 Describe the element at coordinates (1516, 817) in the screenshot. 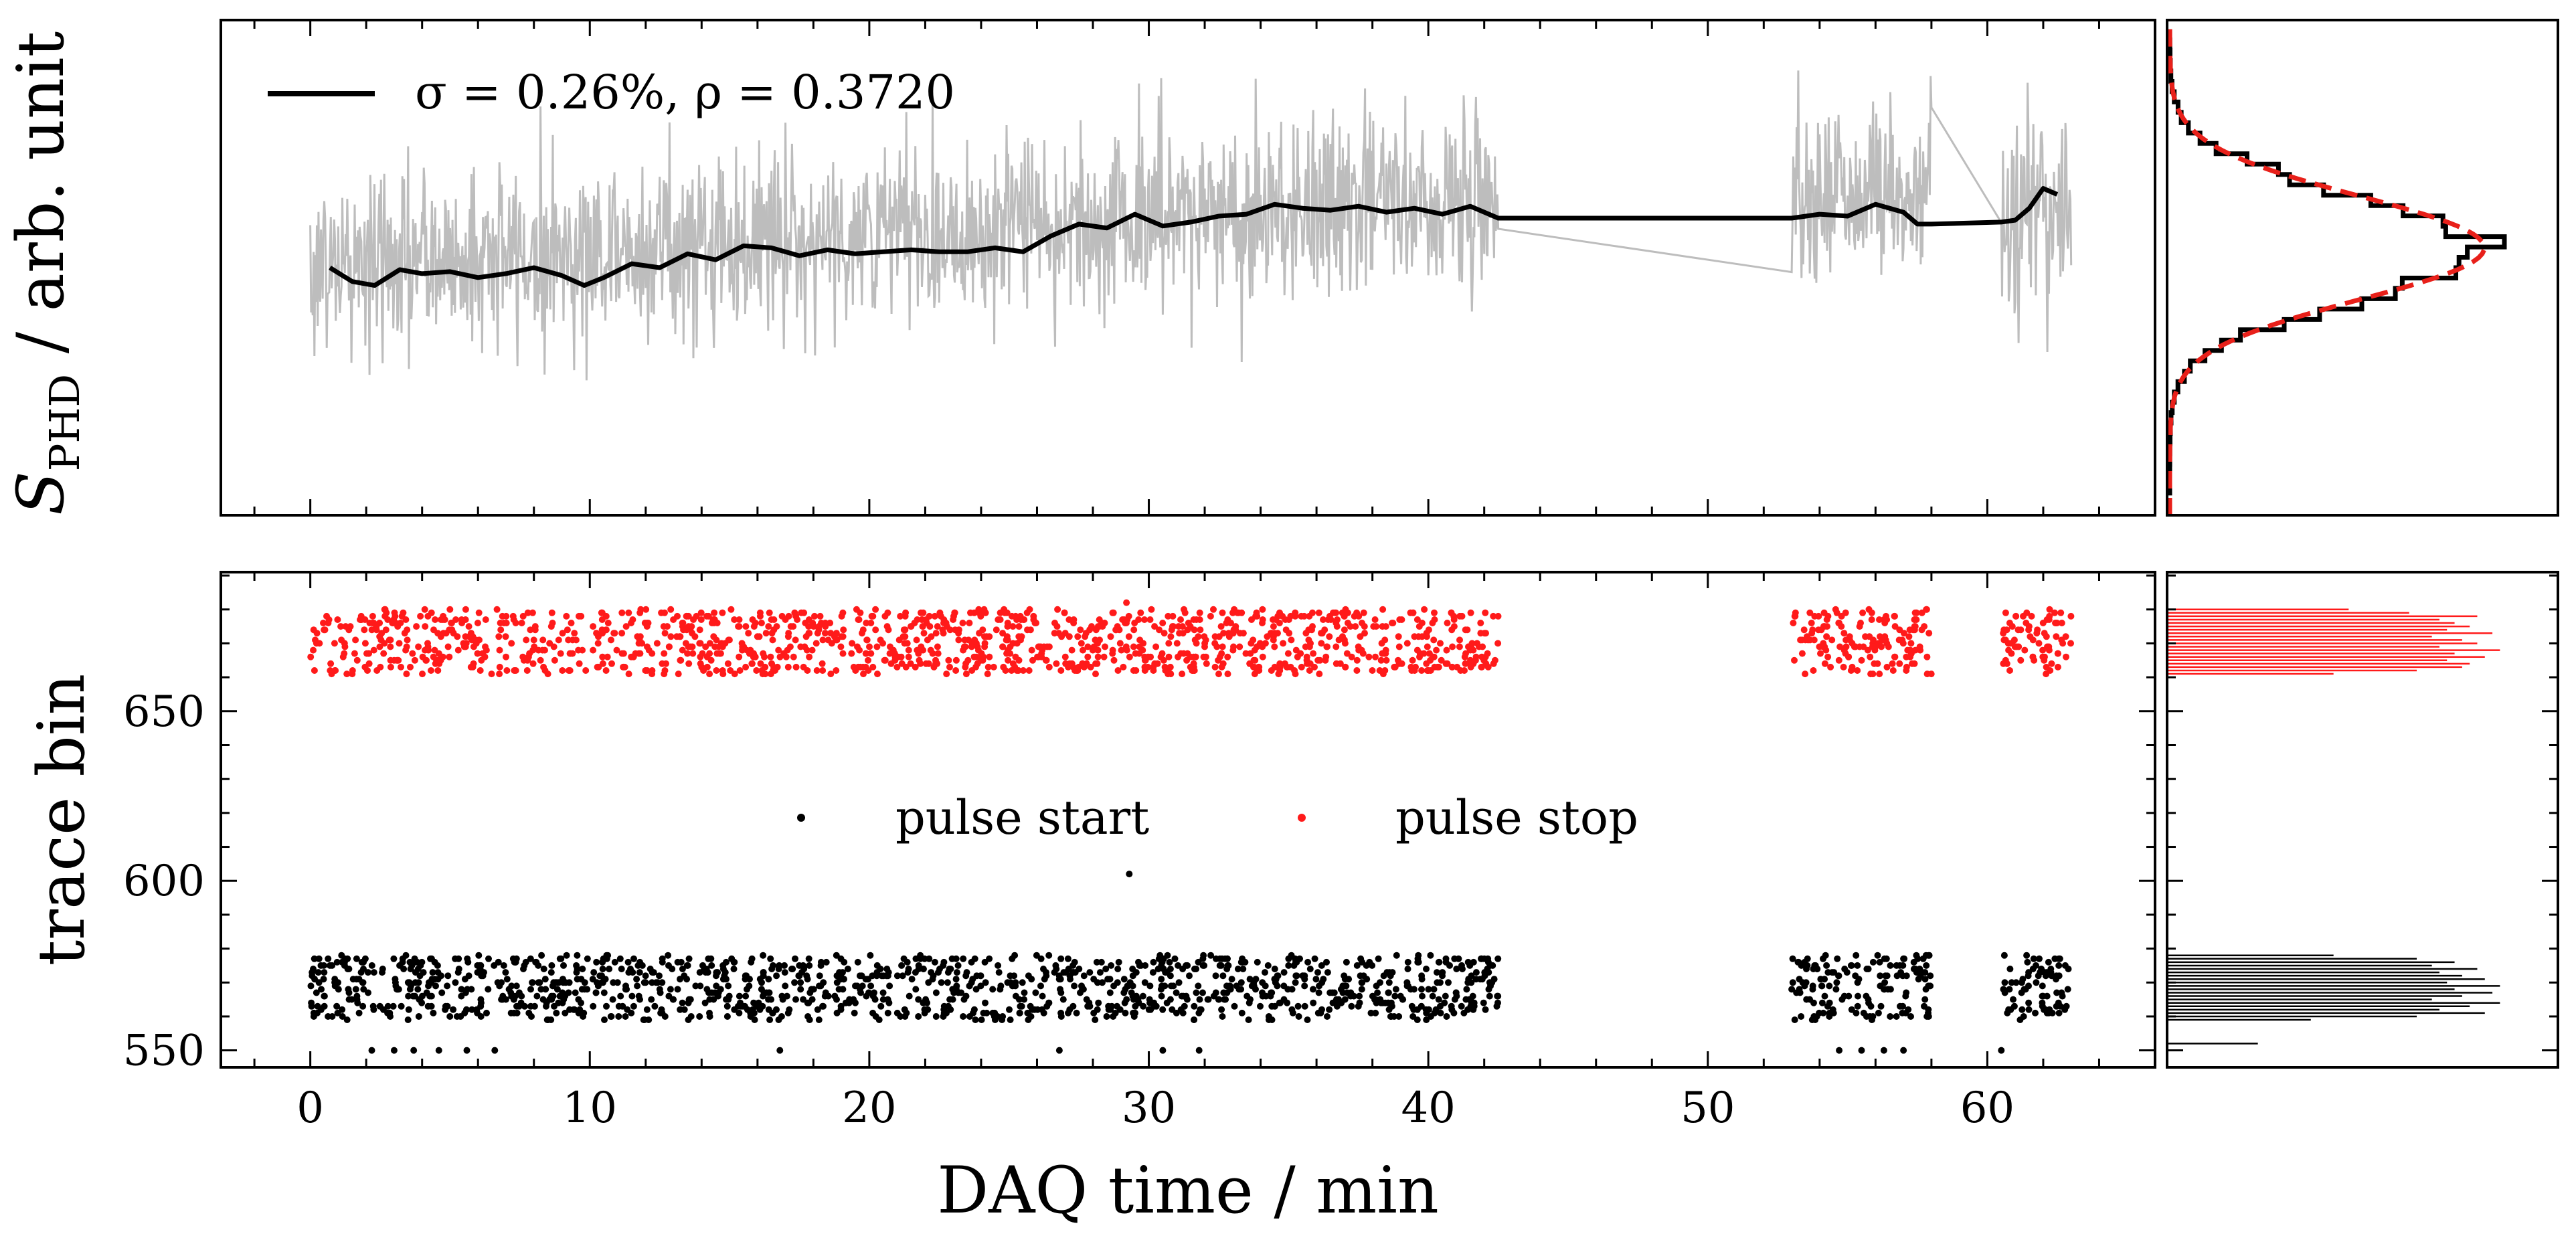

I see `legend-pulse-stop: pulse stop` at that location.